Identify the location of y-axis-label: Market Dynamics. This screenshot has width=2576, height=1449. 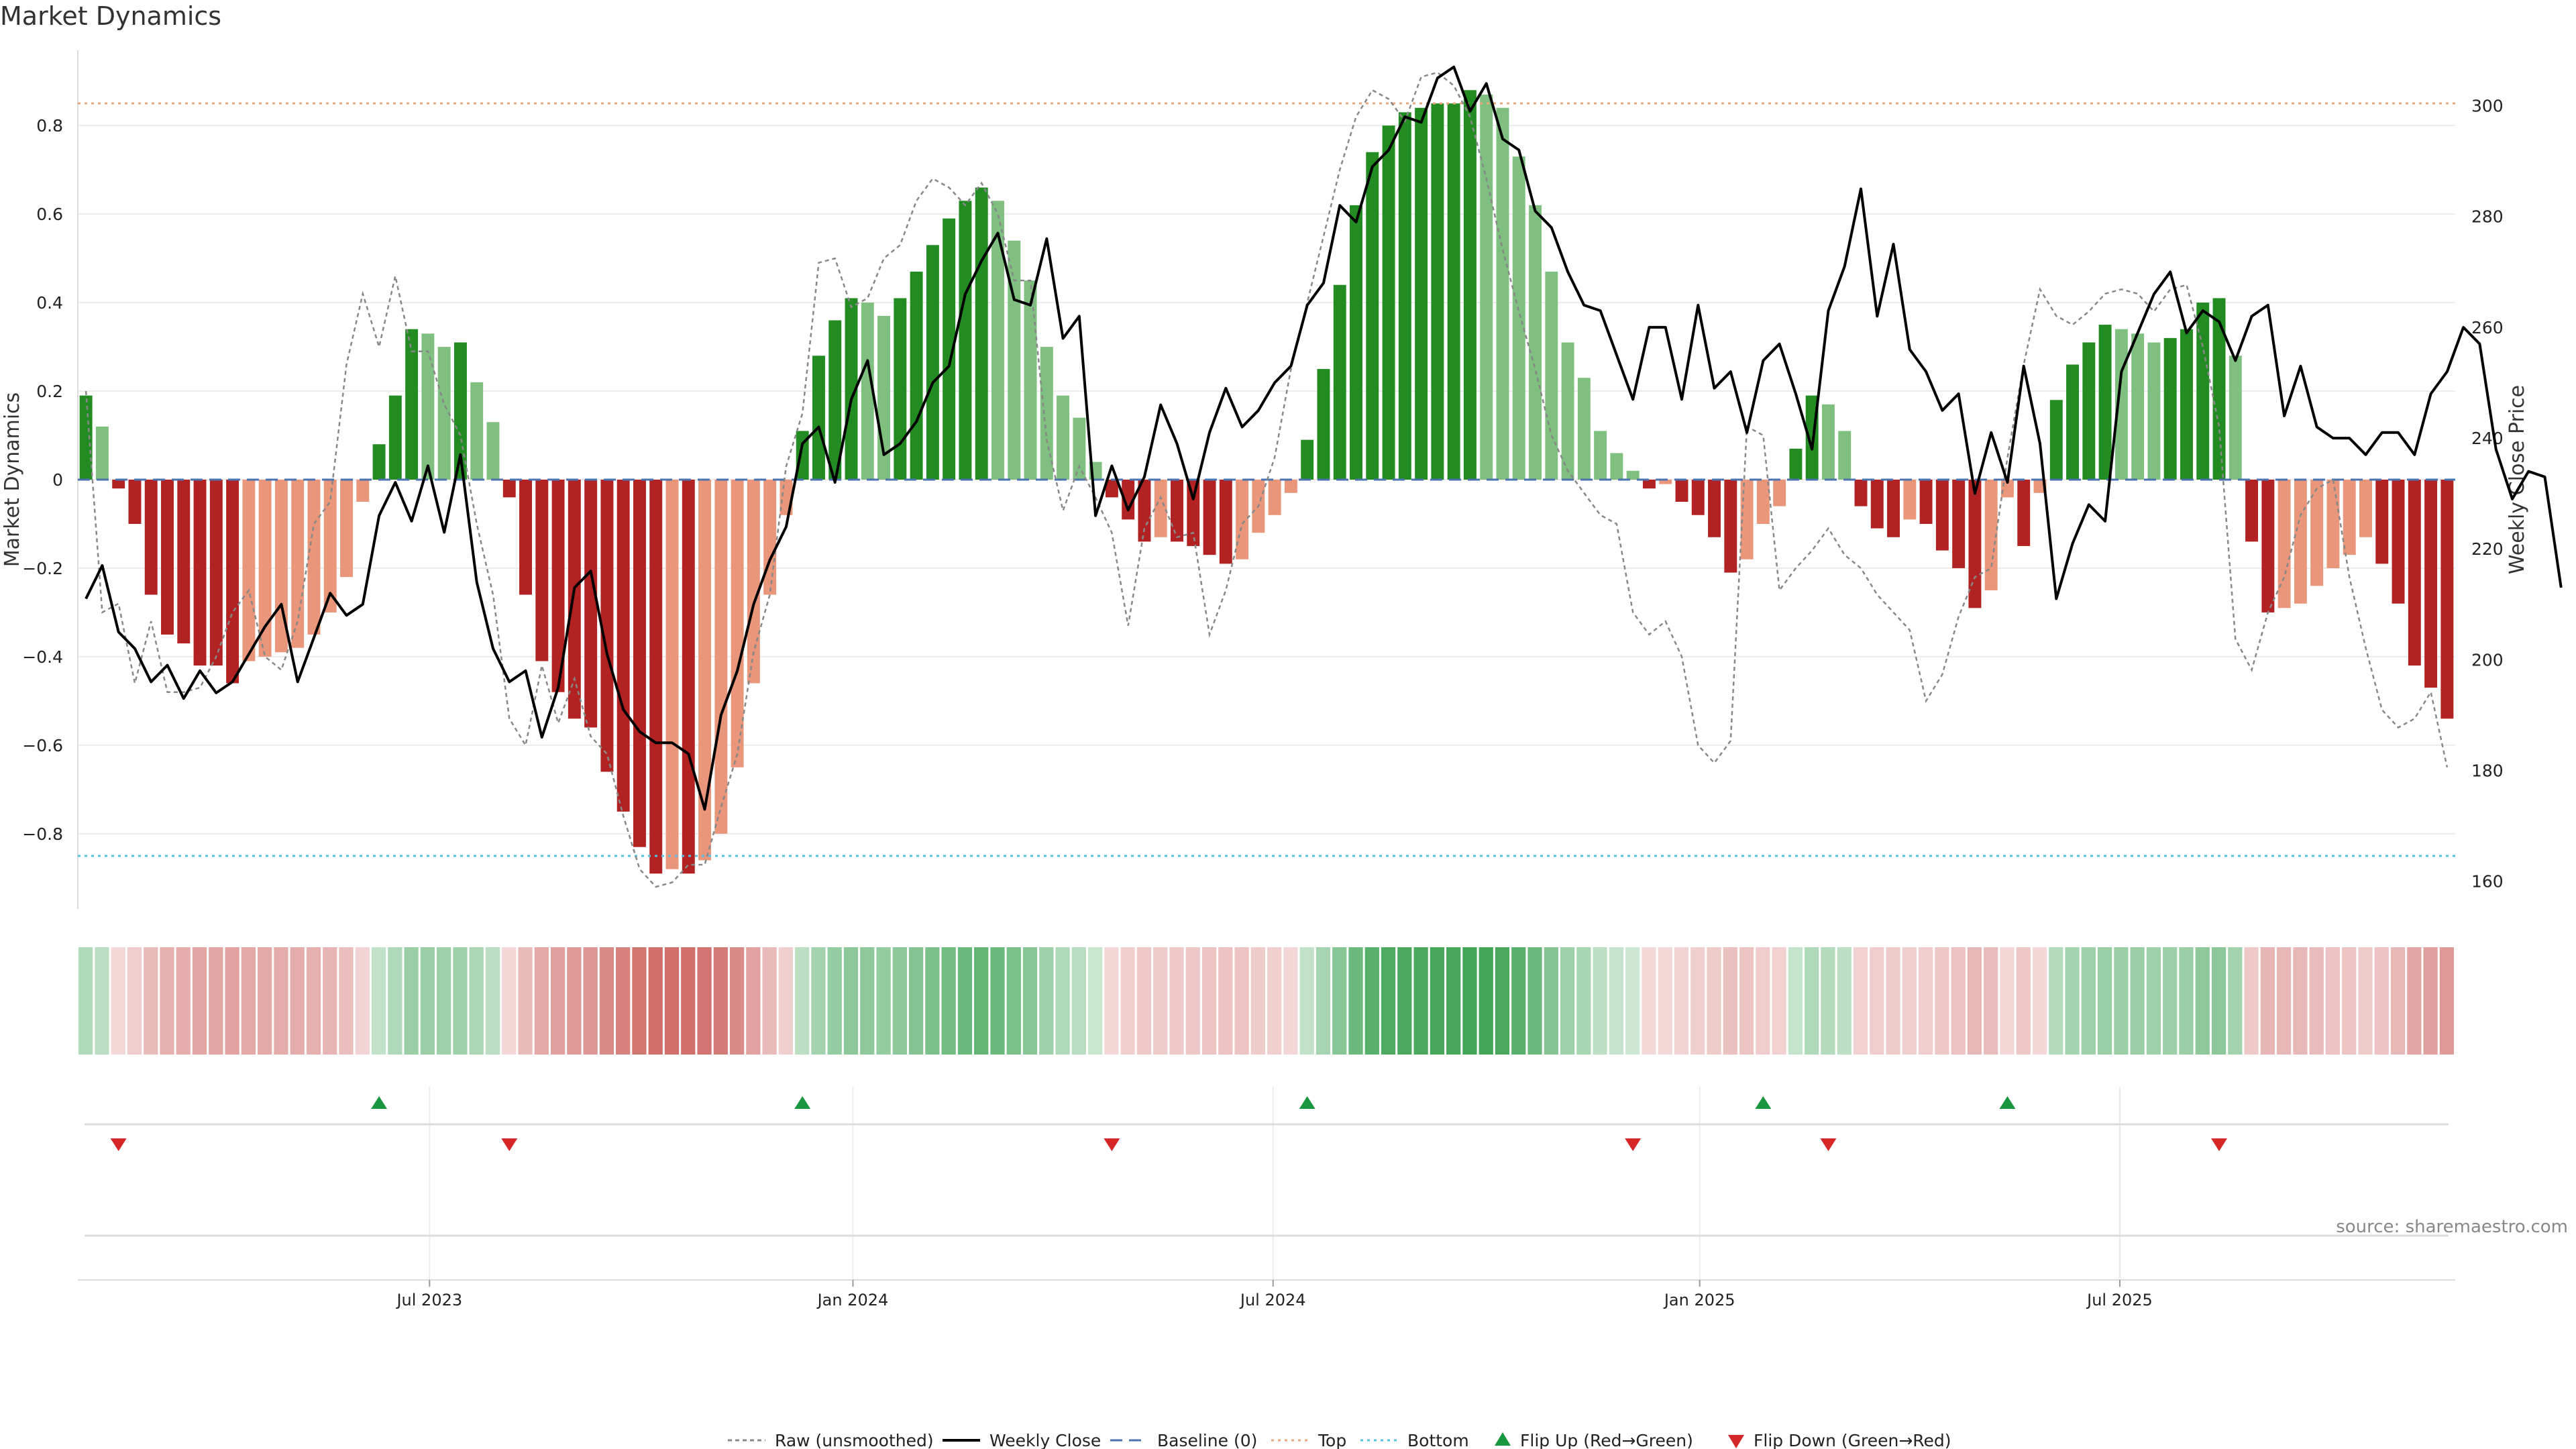
(12, 480).